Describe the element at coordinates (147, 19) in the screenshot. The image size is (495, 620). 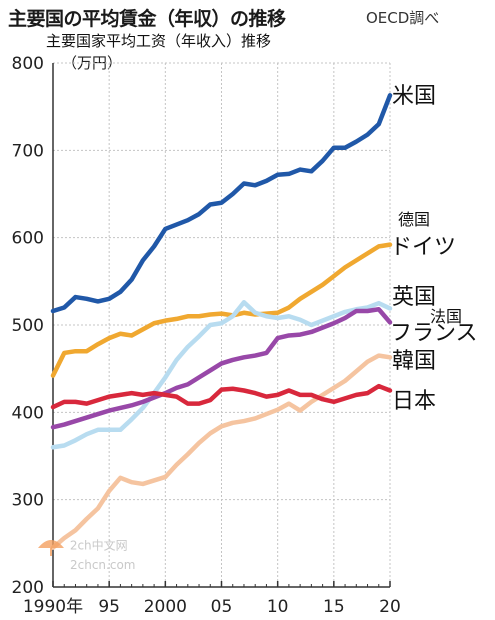
I see `chart-title: 主要国の平均賃金（年収）の推移` at that location.